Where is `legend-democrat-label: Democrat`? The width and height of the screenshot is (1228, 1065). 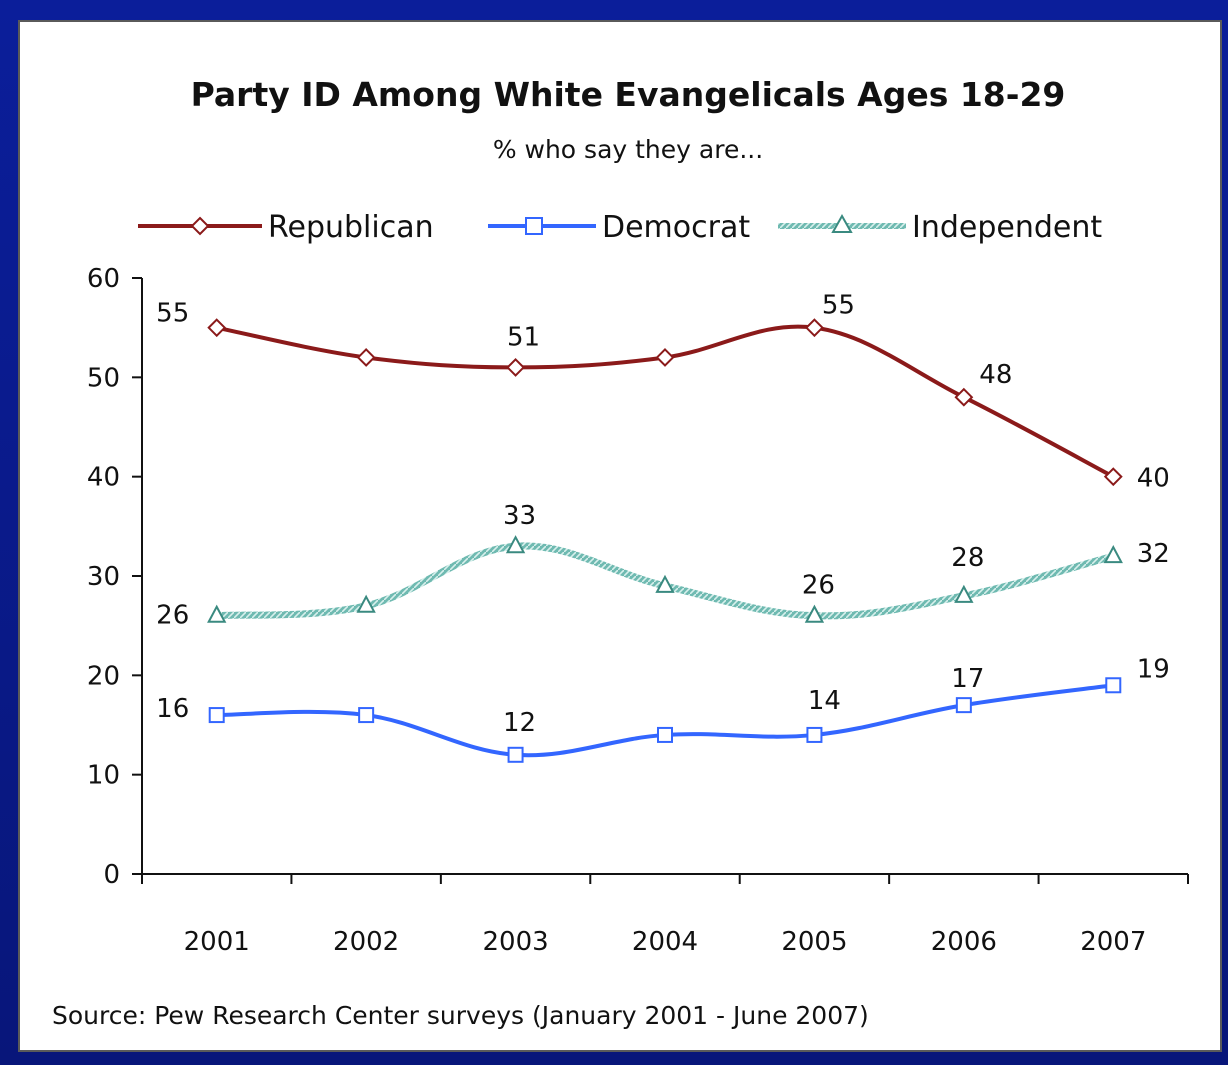
legend-democrat-label: Democrat is located at coordinates (676, 227).